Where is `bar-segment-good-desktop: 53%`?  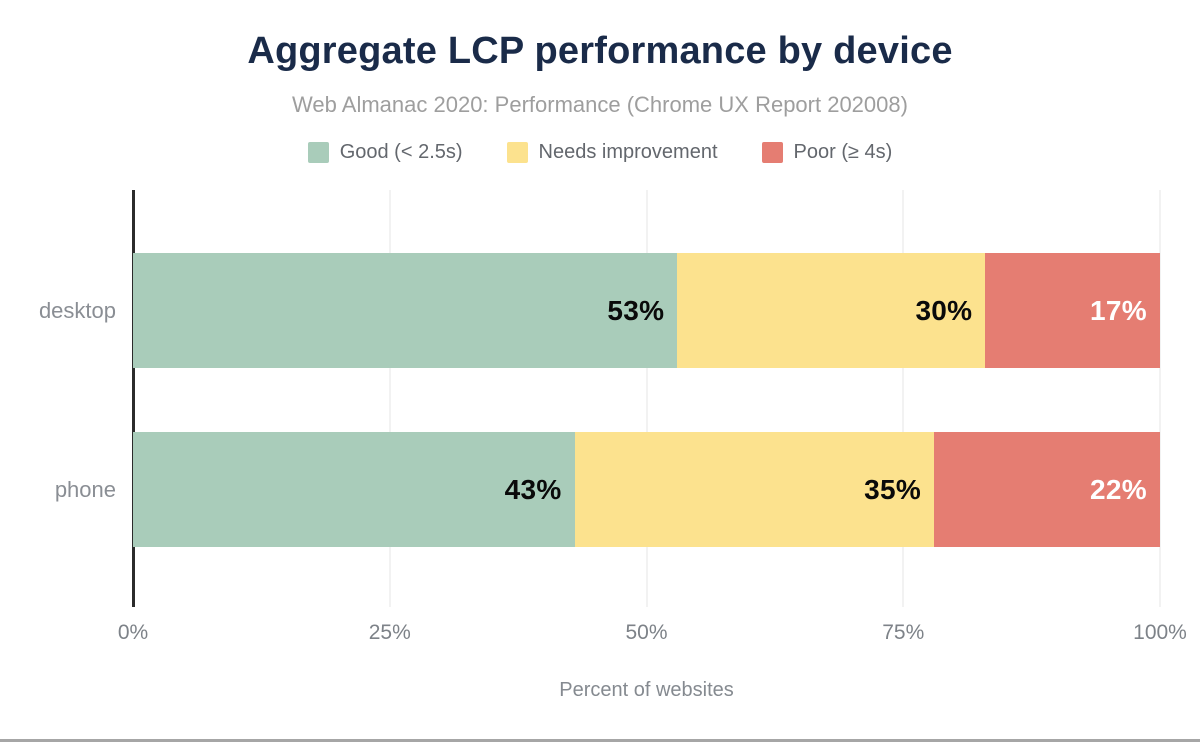
bar-segment-good-desktop: 53% is located at coordinates (405, 310).